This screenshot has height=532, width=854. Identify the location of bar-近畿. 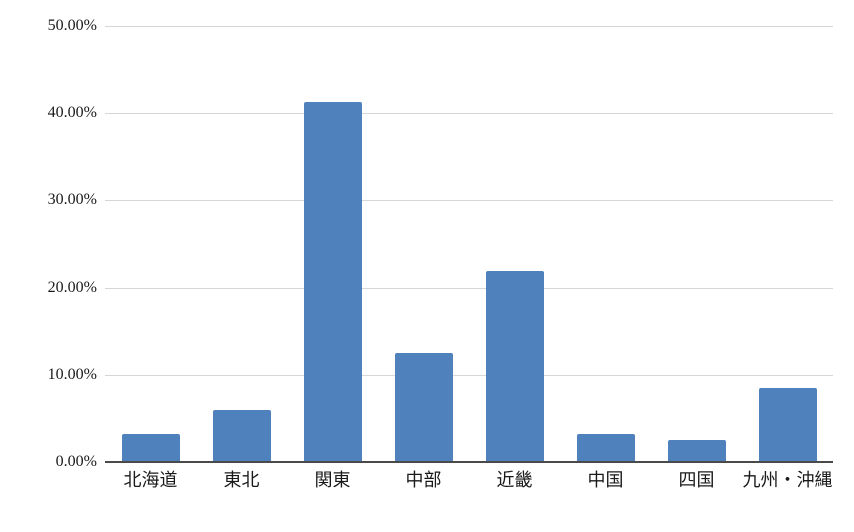
(514, 366).